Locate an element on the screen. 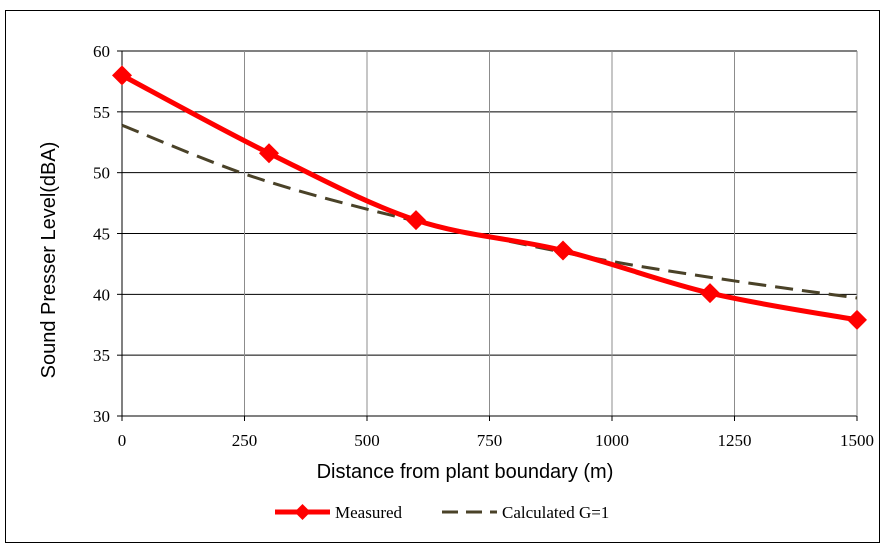 This screenshot has height=546, width=882. y-tick-label: 35 is located at coordinates (101, 355).